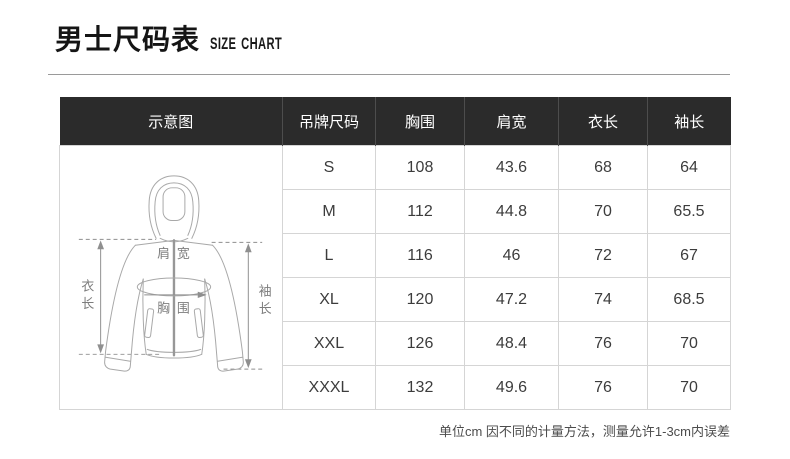 The image size is (790, 459). I want to click on hood-inner-edge, so click(173, 208).